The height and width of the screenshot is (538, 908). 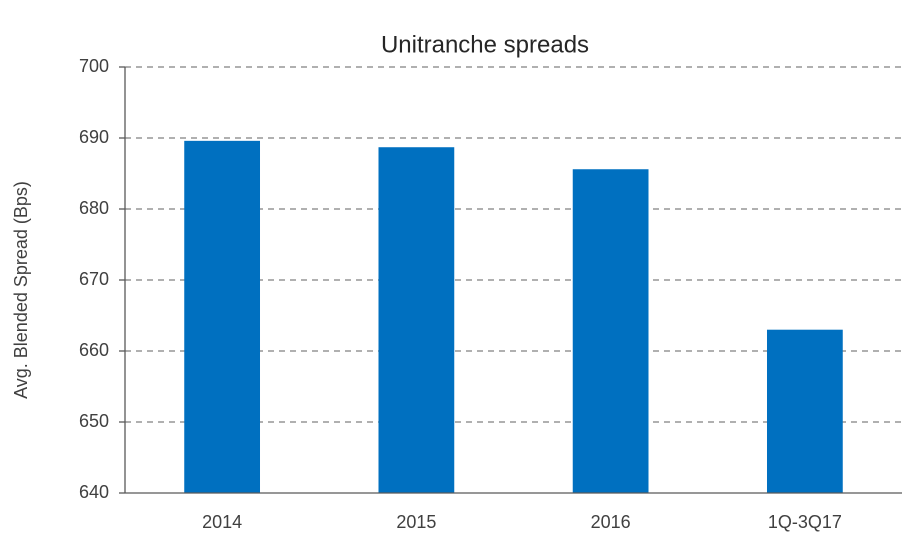 What do you see at coordinates (94, 279) in the screenshot?
I see `y-tick-label: 670` at bounding box center [94, 279].